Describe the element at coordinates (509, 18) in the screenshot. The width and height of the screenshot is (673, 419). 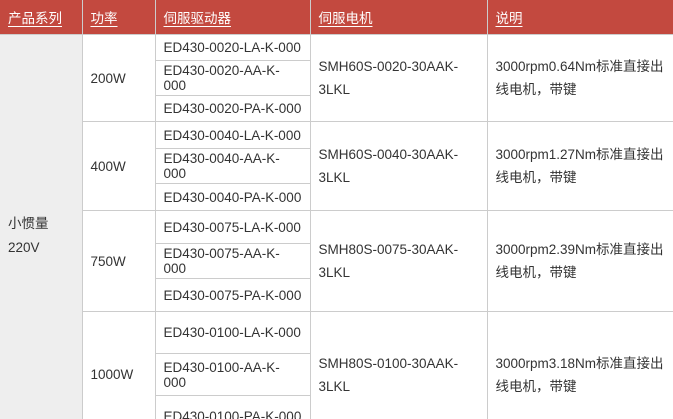
I see `col-header-description-label: 说明` at that location.